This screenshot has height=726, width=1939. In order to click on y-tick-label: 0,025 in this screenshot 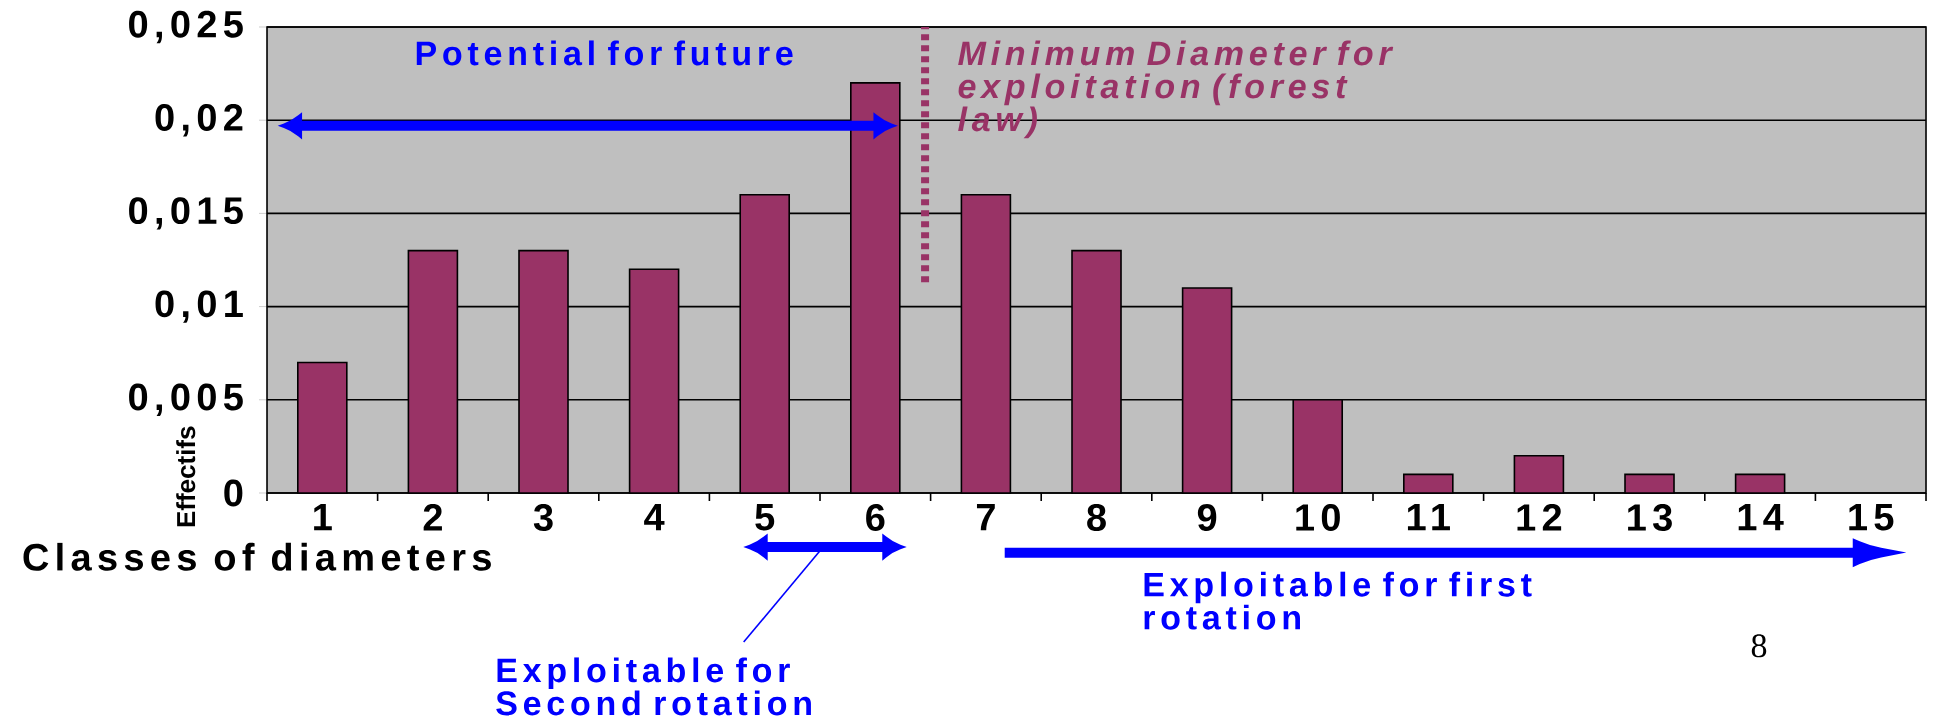, I will do `click(186, 27)`.